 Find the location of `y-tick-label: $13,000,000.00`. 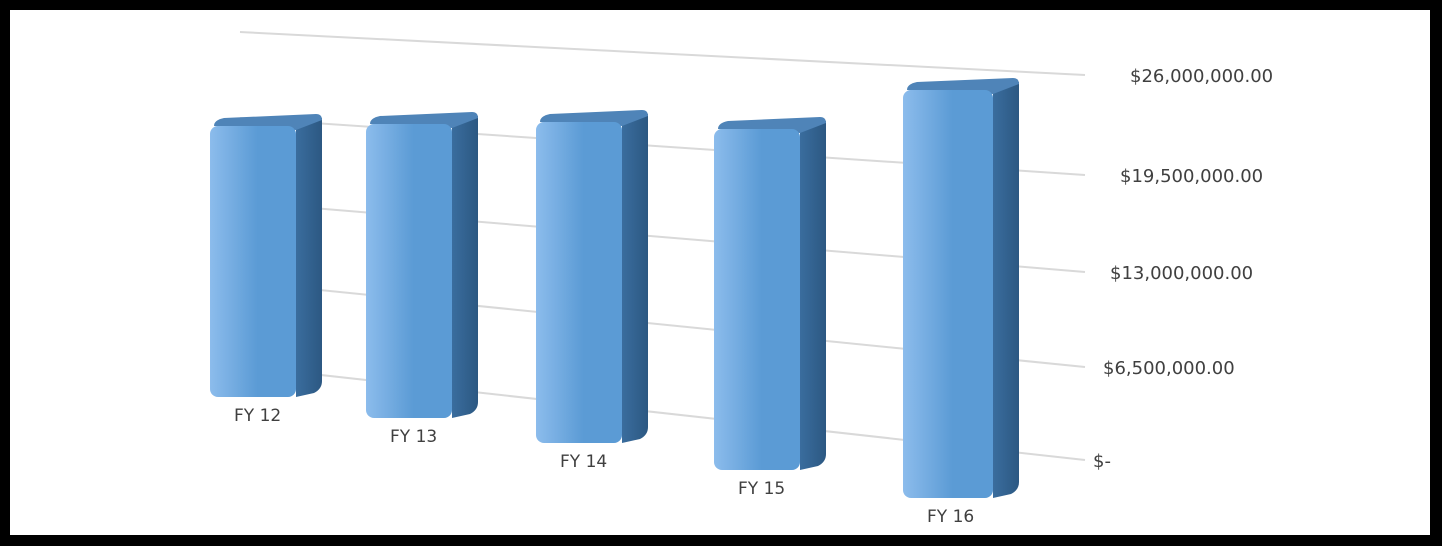

y-tick-label: $13,000,000.00 is located at coordinates (1181, 273).